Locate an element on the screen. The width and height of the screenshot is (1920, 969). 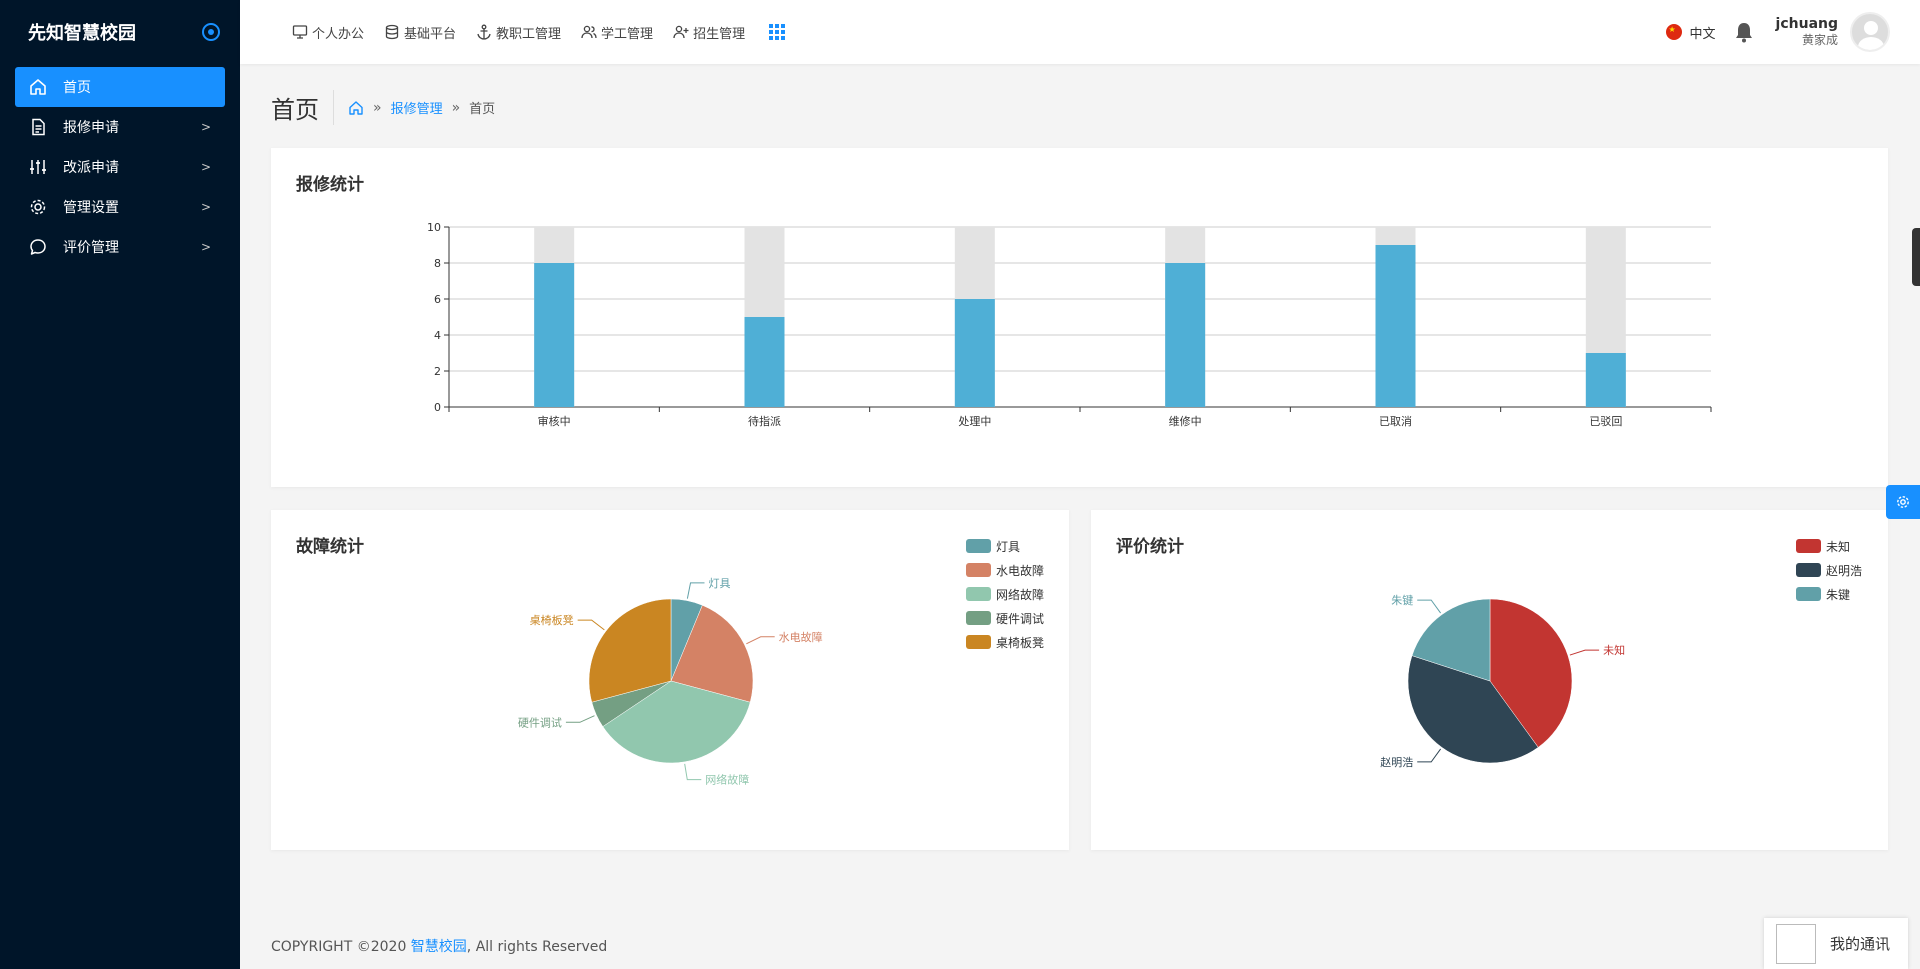
y-tick-label: 6 is located at coordinates (437, 299).